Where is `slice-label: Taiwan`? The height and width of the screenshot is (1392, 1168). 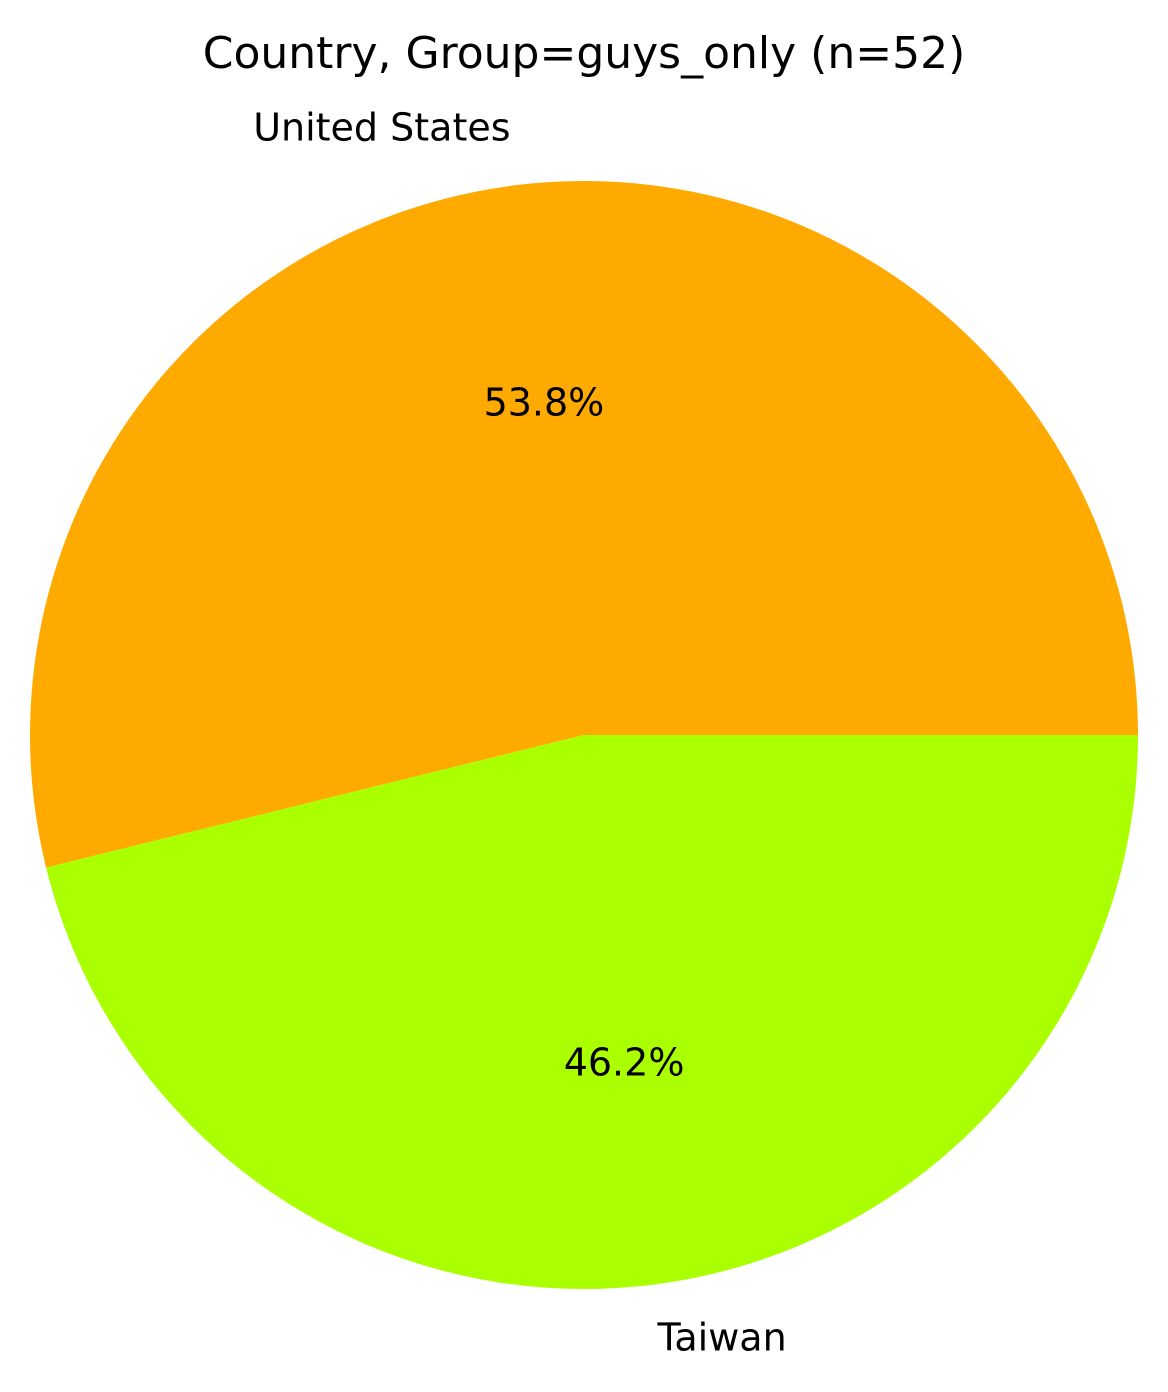 slice-label: Taiwan is located at coordinates (721, 1337).